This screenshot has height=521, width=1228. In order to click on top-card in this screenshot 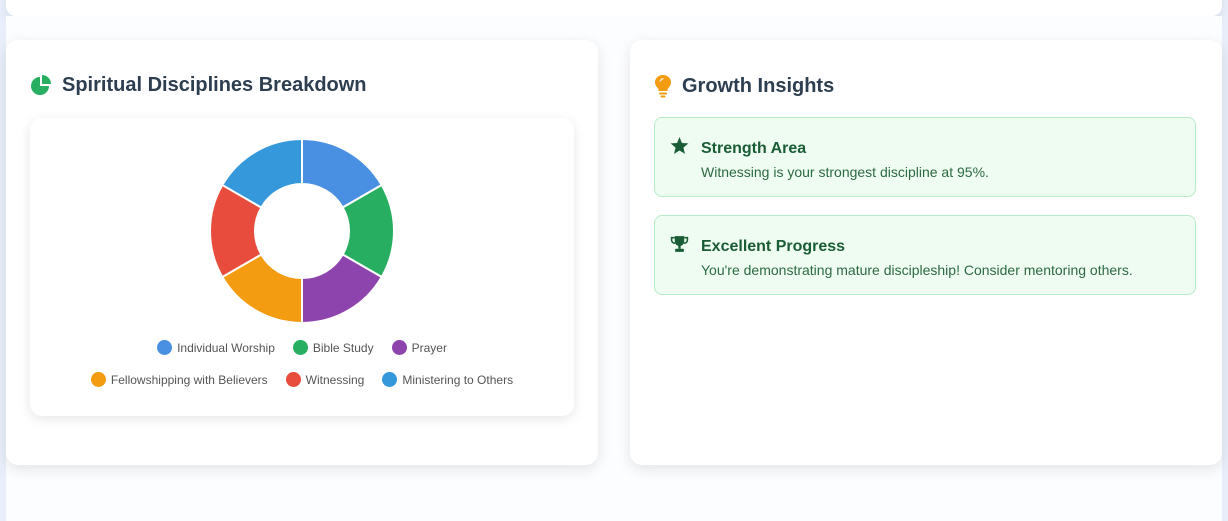, I will do `click(614, 8)`.